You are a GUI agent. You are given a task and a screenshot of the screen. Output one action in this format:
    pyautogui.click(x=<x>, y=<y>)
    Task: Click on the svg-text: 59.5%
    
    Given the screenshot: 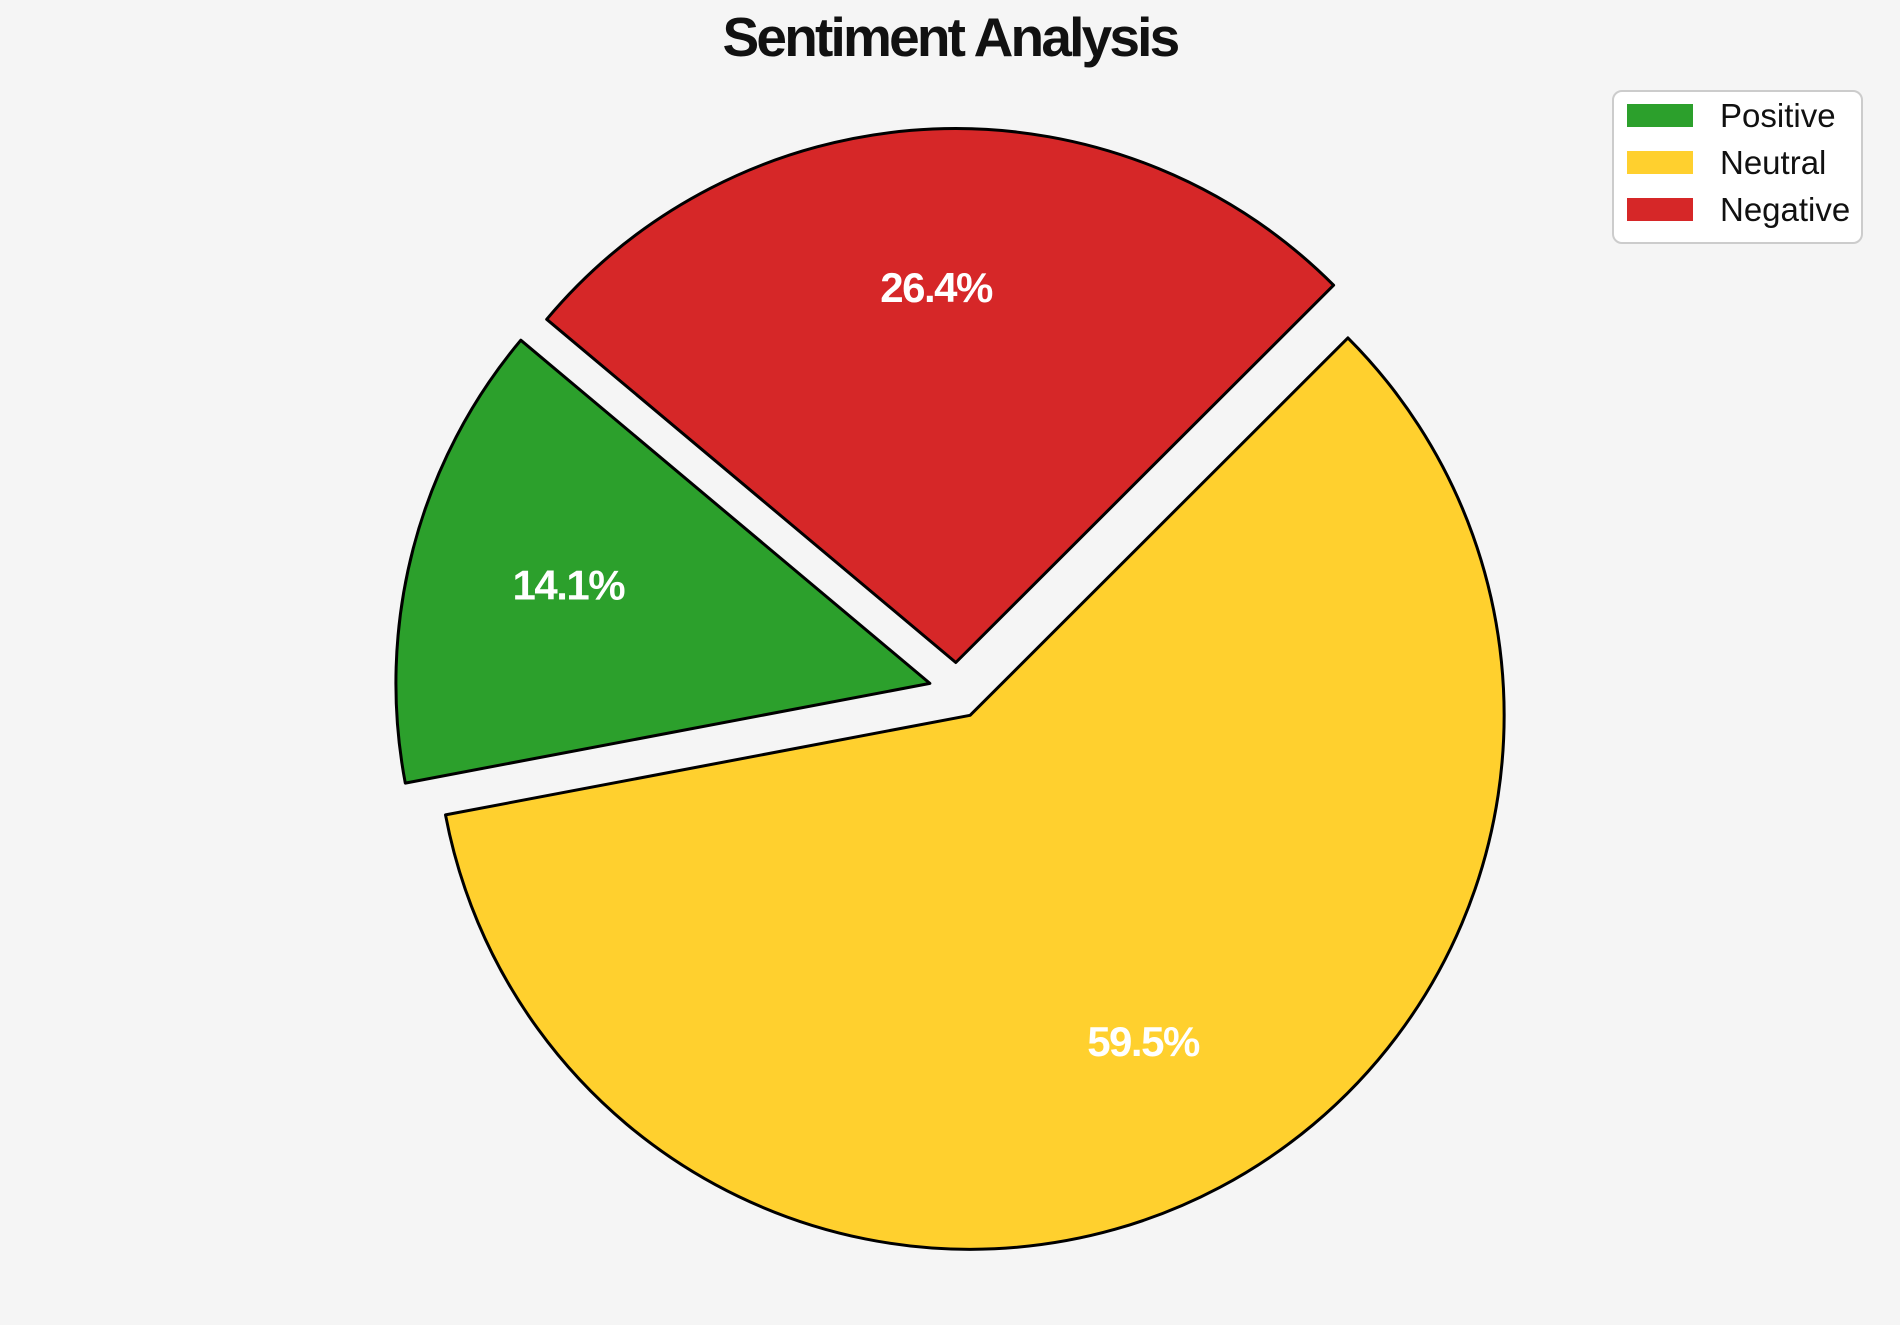 What is the action you would take?
    pyautogui.click(x=1143, y=1041)
    